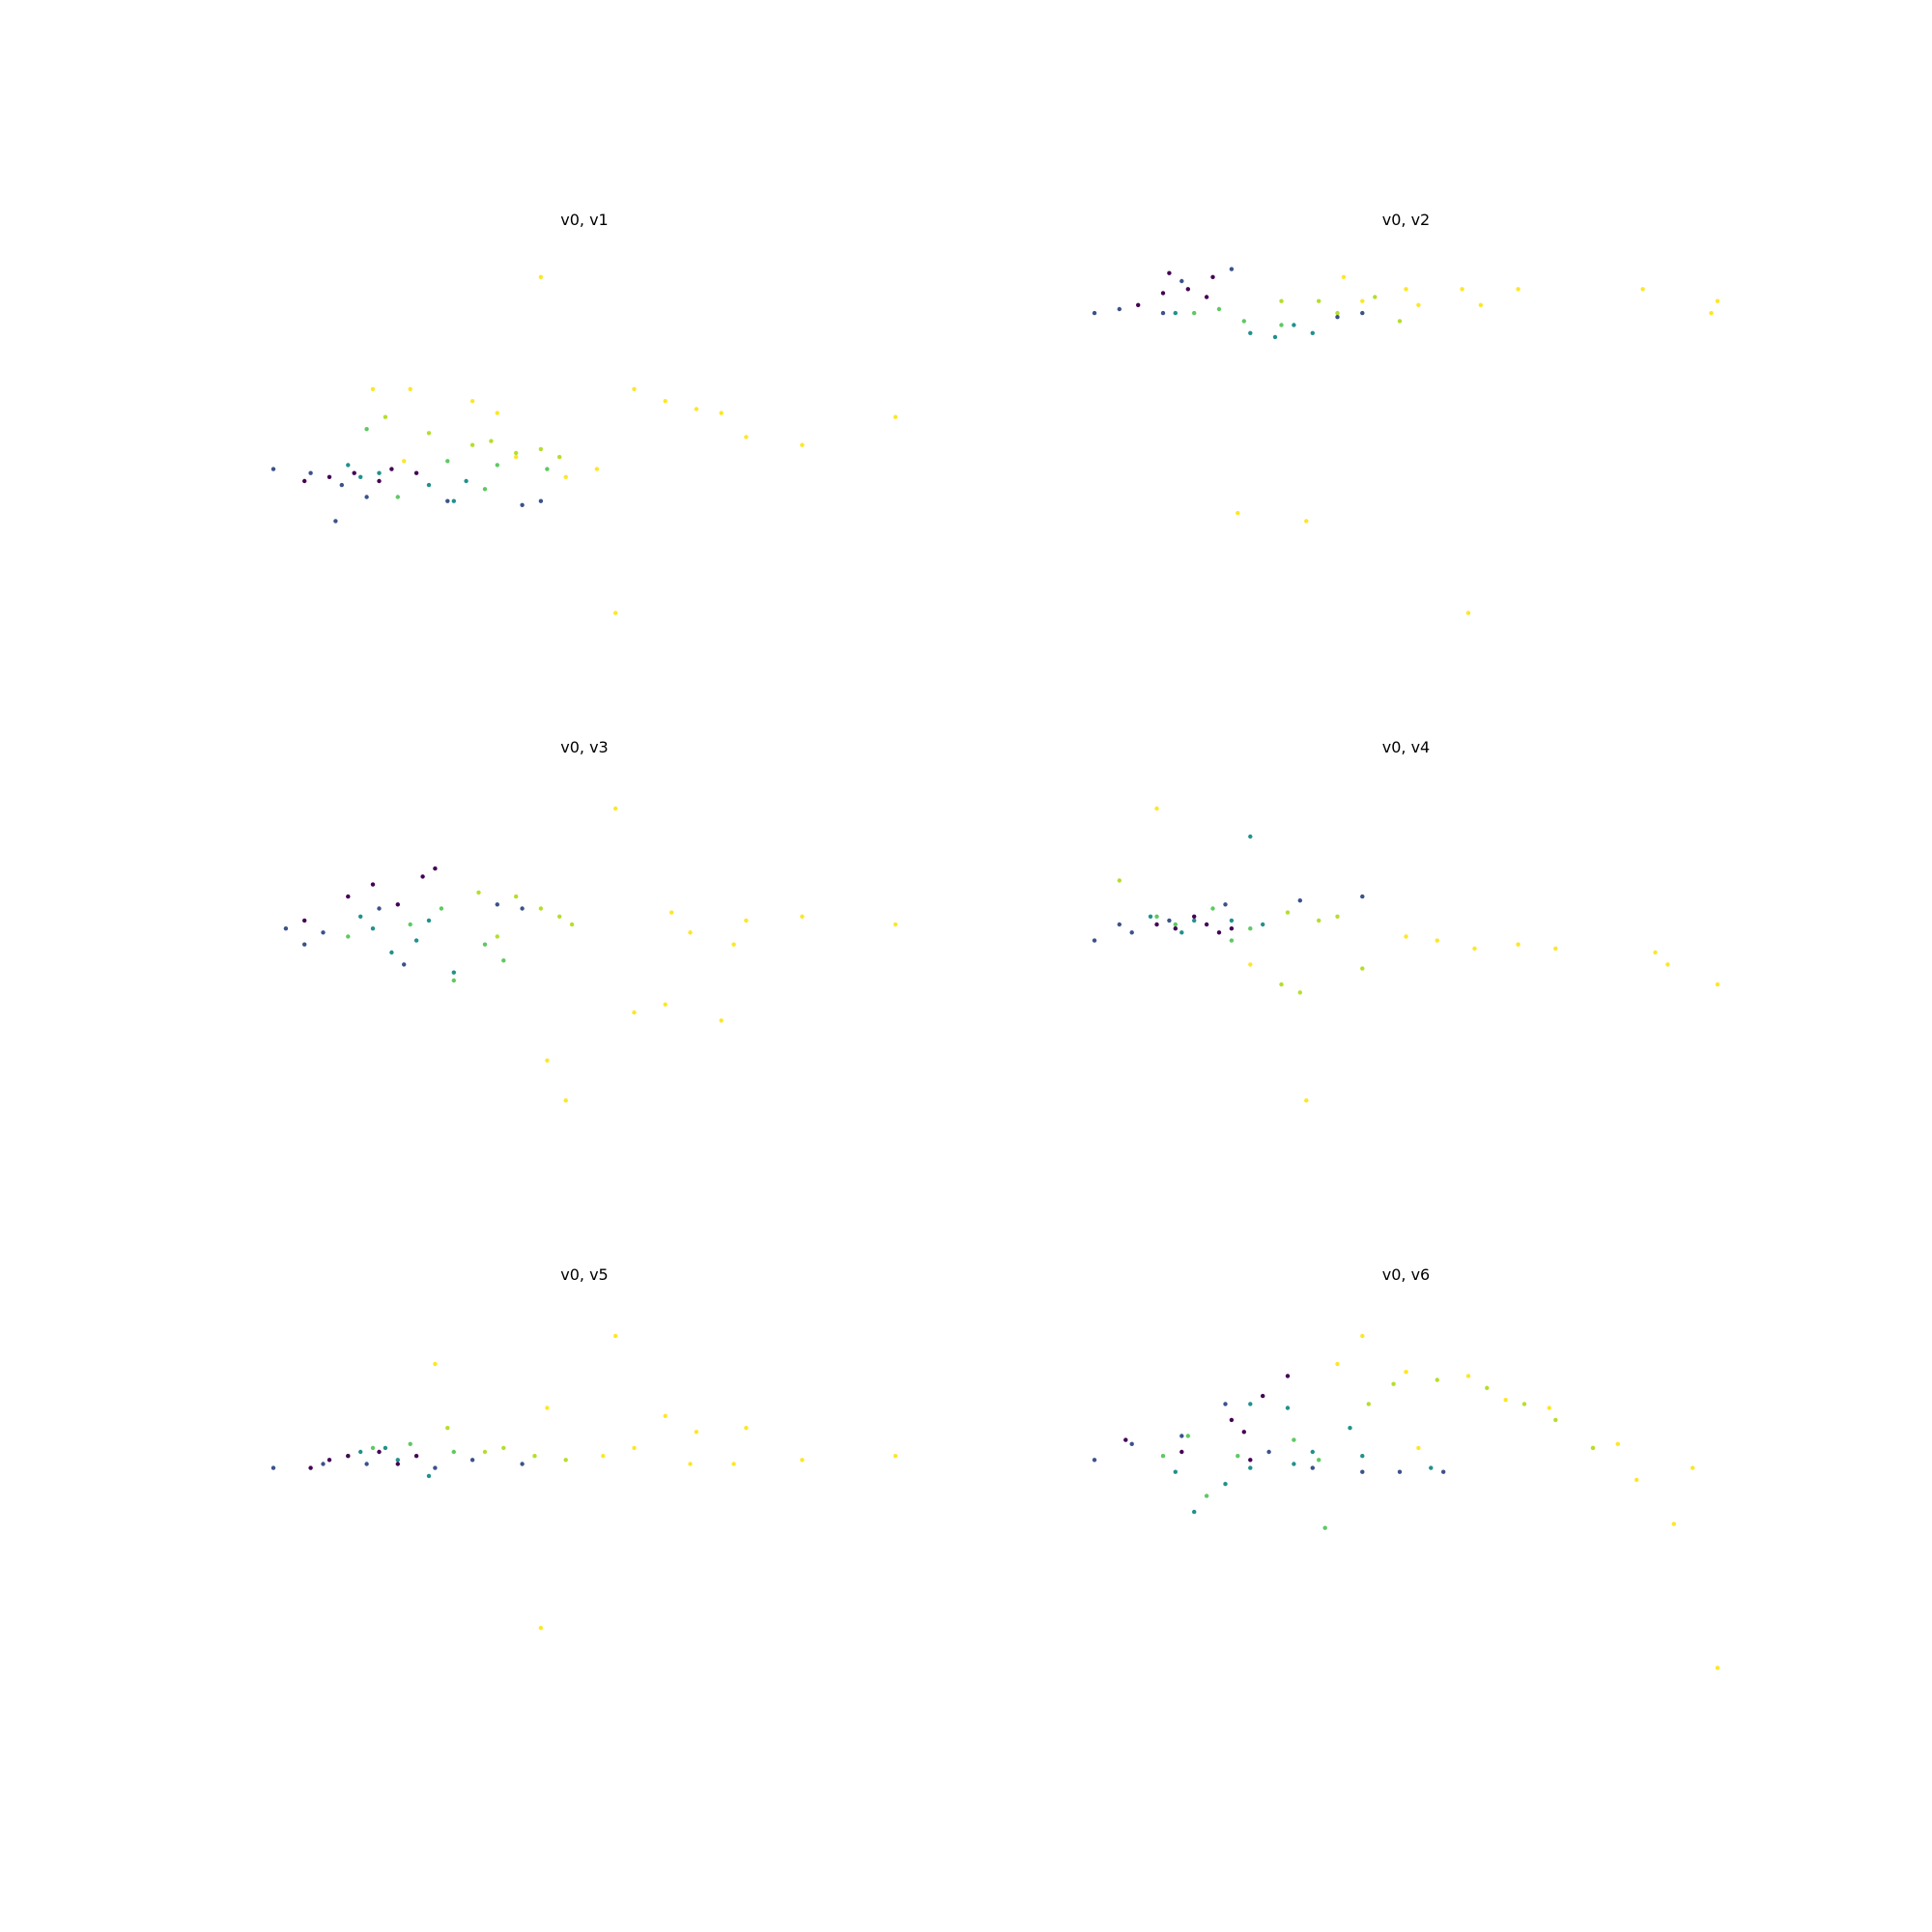 The width and height of the screenshot is (1932, 1932). Describe the element at coordinates (1406, 920) in the screenshot. I see `scatter-panel-4: v0, v4` at that location.